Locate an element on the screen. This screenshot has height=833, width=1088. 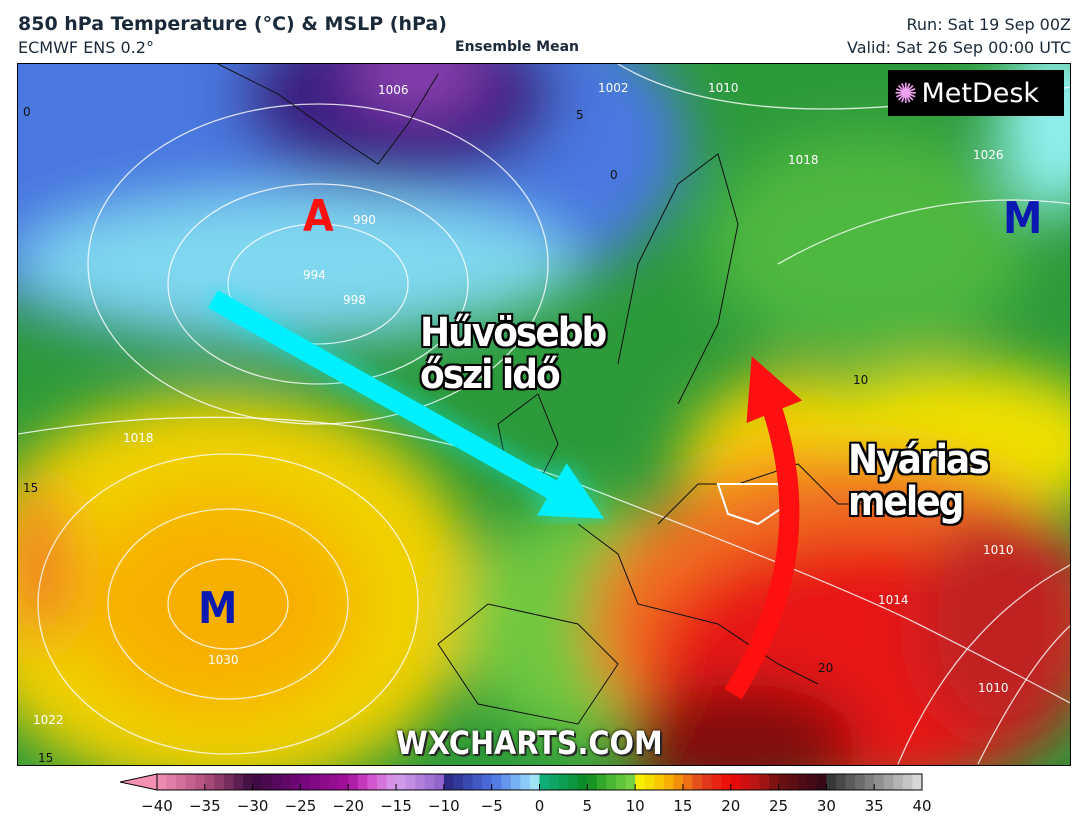
run-time: Run: Sat 19 Sep 00Z is located at coordinates (988, 24).